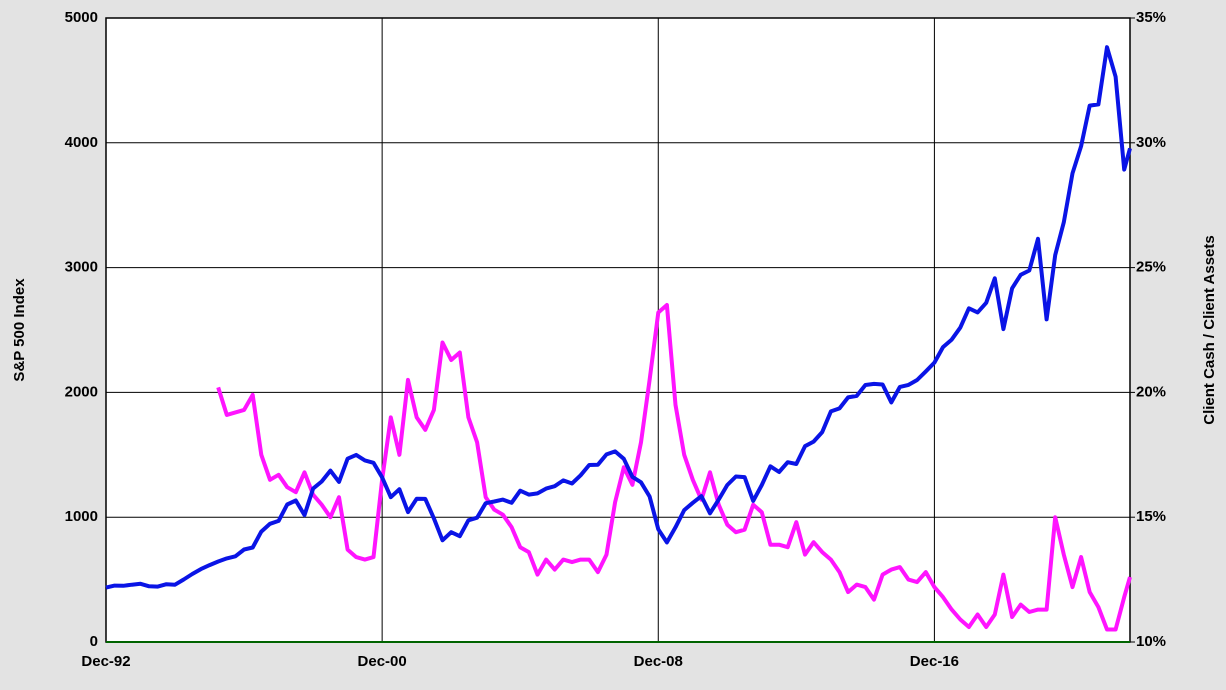 The height and width of the screenshot is (690, 1226). Describe the element at coordinates (1151, 641) in the screenshot. I see `y2-tick-label: 10%` at that location.